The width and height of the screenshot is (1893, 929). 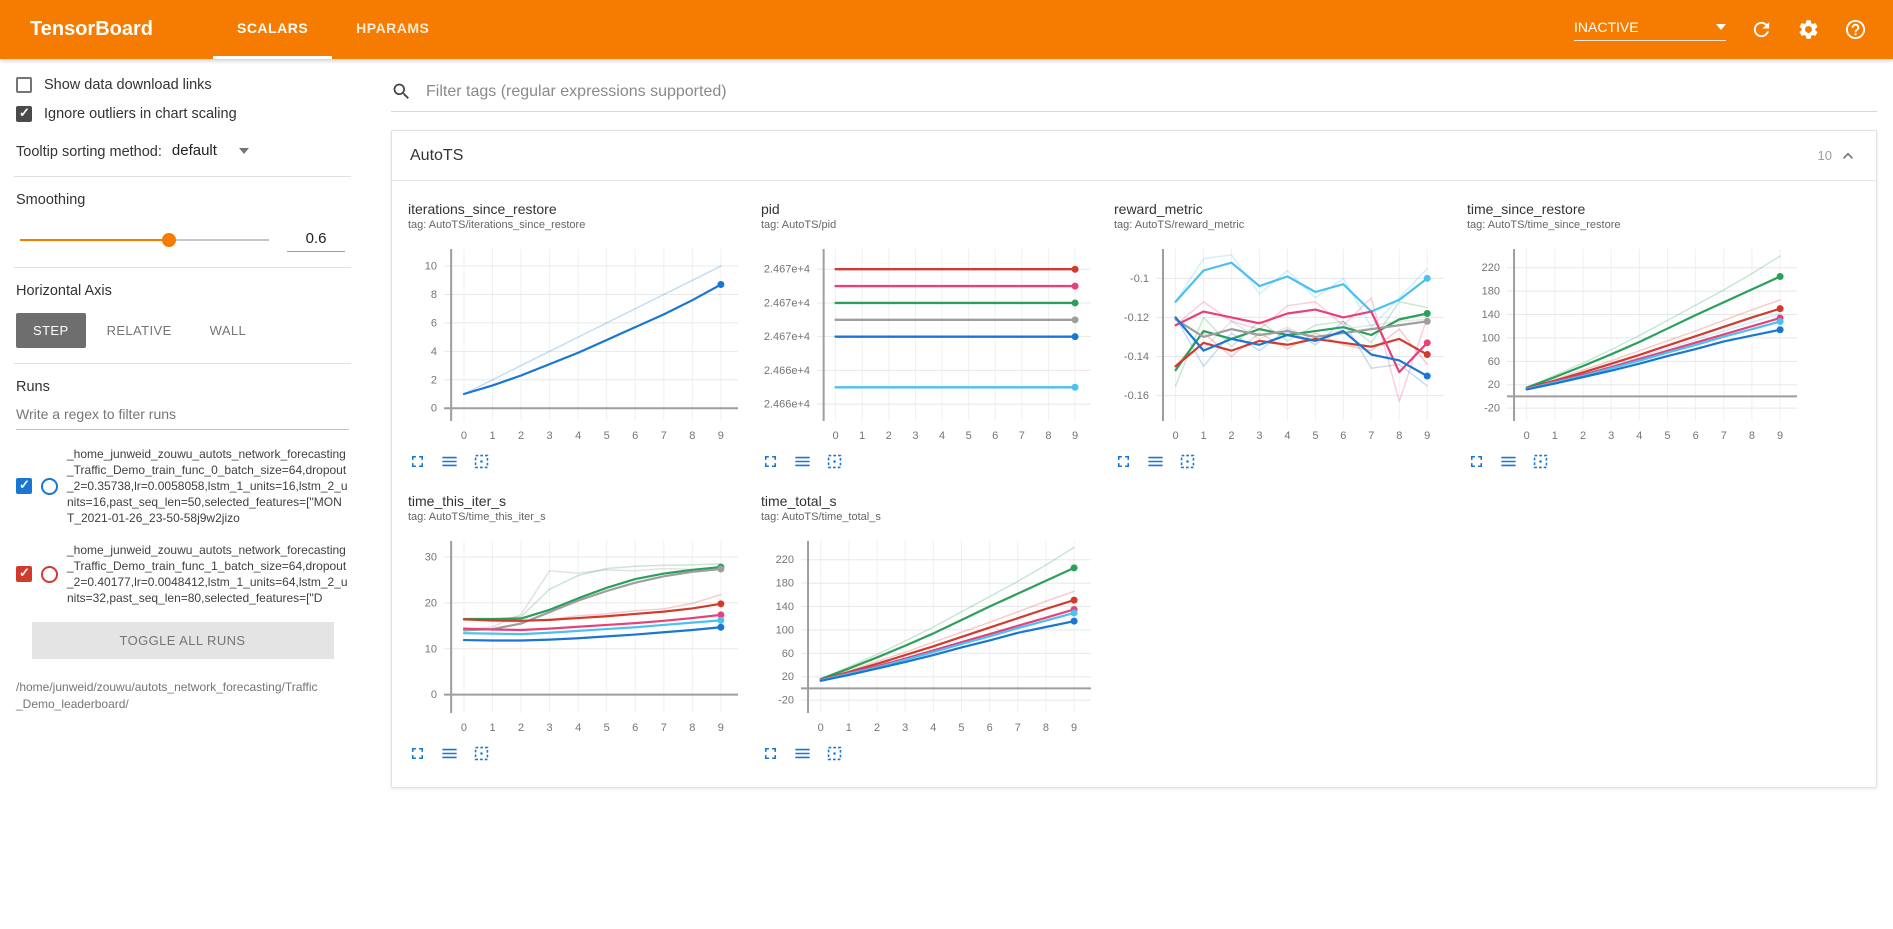 I want to click on runs-filter-input, so click(x=182, y=414).